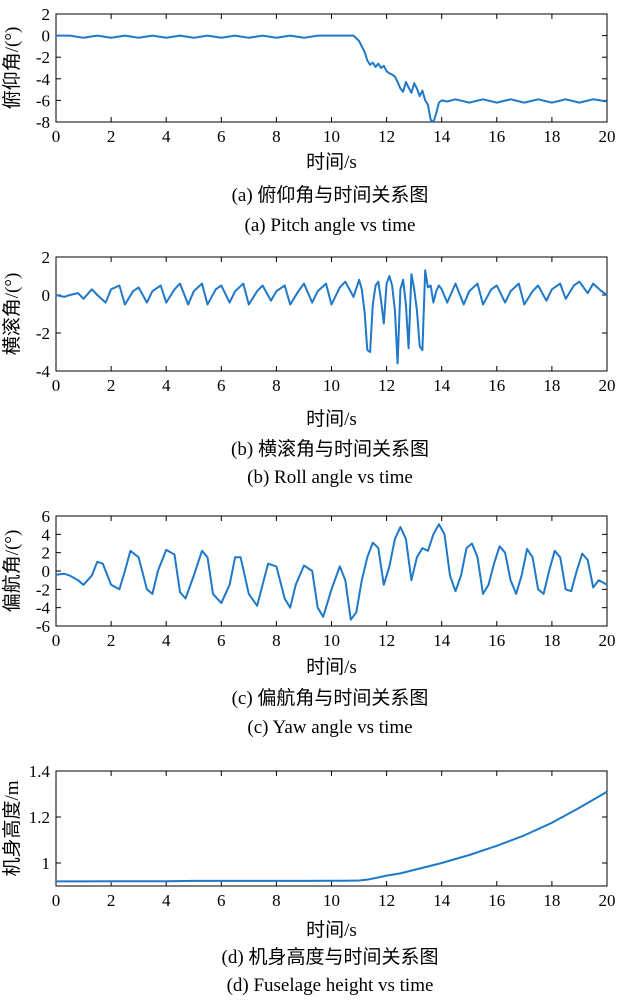  What do you see at coordinates (46, 534) in the screenshot?
I see `chart-3-y-tick-label: 4` at bounding box center [46, 534].